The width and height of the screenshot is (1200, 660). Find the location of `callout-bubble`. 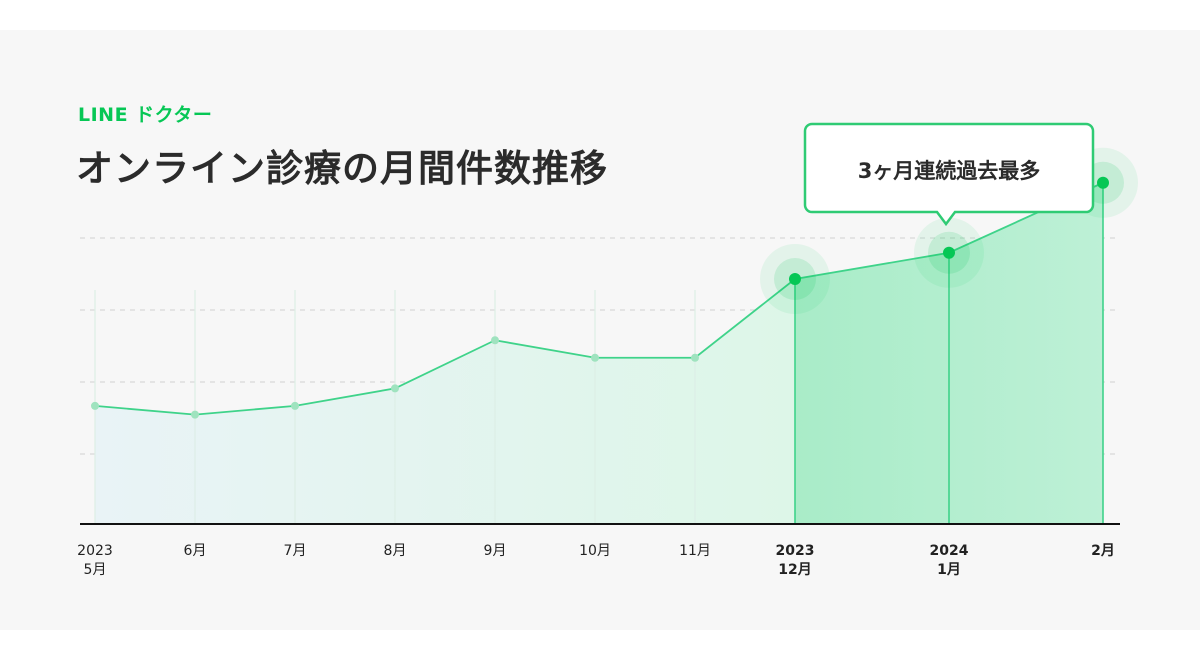

callout-bubble is located at coordinates (949, 174).